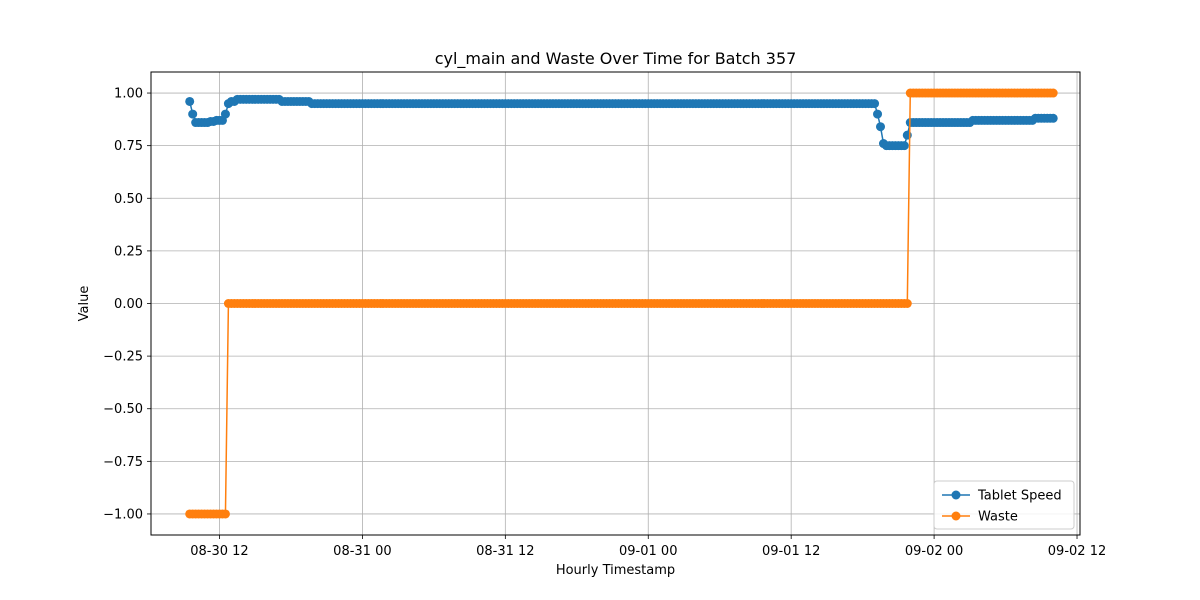 Image resolution: width=1200 pixels, height=600 pixels. Describe the element at coordinates (1019, 496) in the screenshot. I see `legend-label: Tablet Speed` at that location.